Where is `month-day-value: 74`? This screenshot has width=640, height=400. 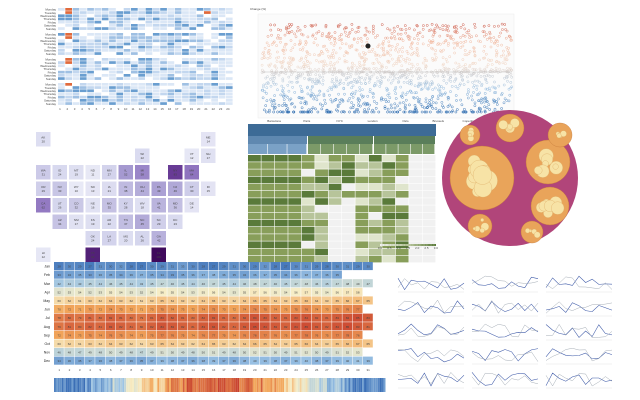 month-day-value: 74 is located at coordinates (132, 335).